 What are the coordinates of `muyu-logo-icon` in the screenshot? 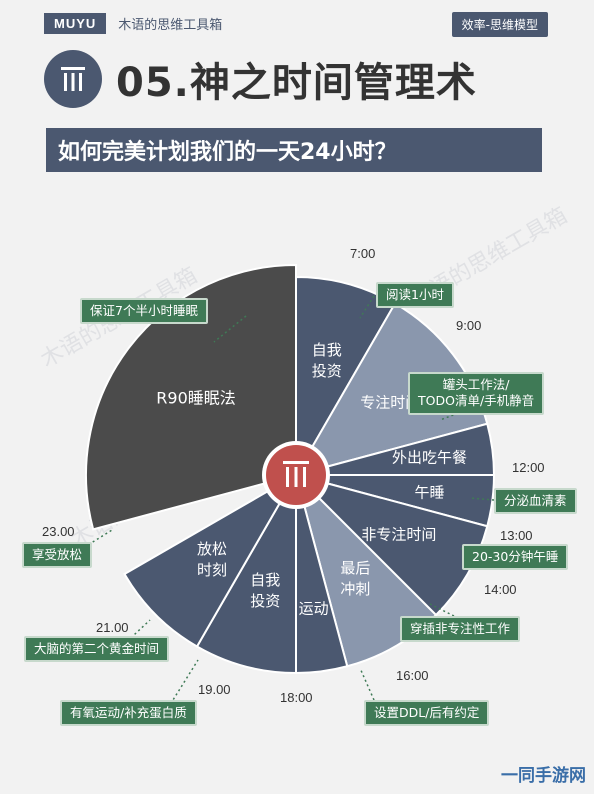 It's located at (73, 79).